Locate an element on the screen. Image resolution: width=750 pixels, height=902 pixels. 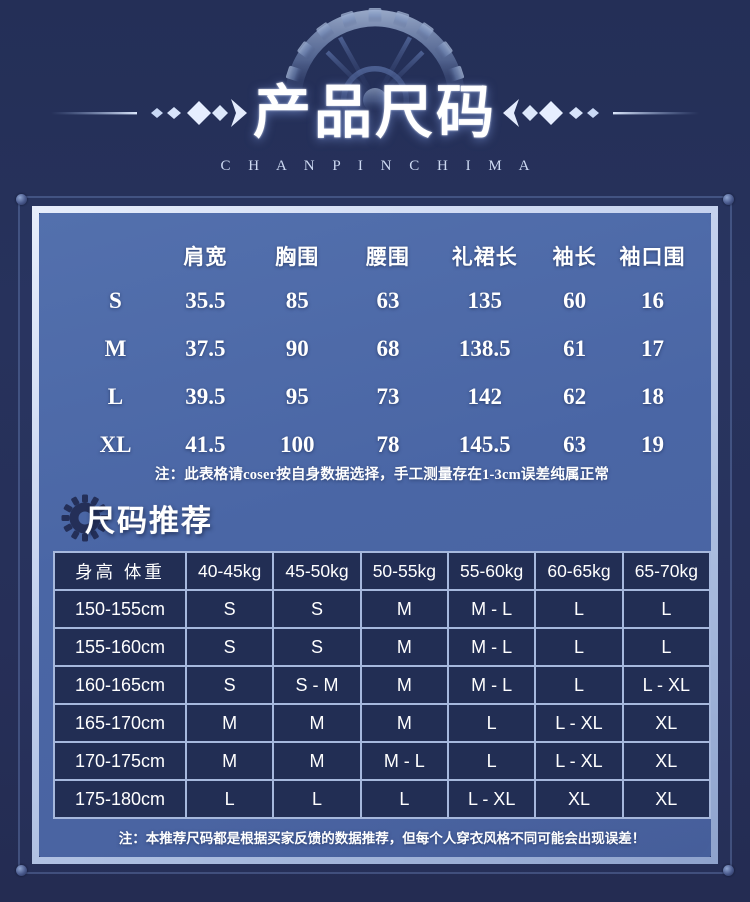
rivet-top-right-icon is located at coordinates (728, 199).